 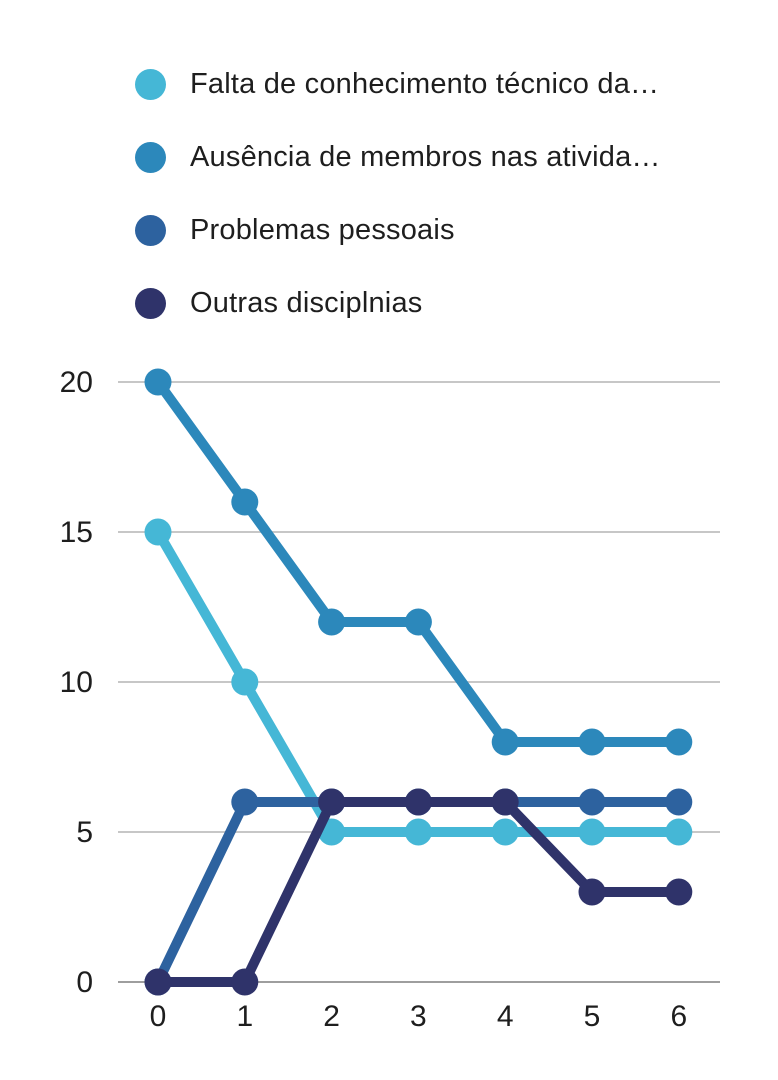 I want to click on legend-item-problemas-pessoais: Problemas pessoais, so click(x=398, y=230).